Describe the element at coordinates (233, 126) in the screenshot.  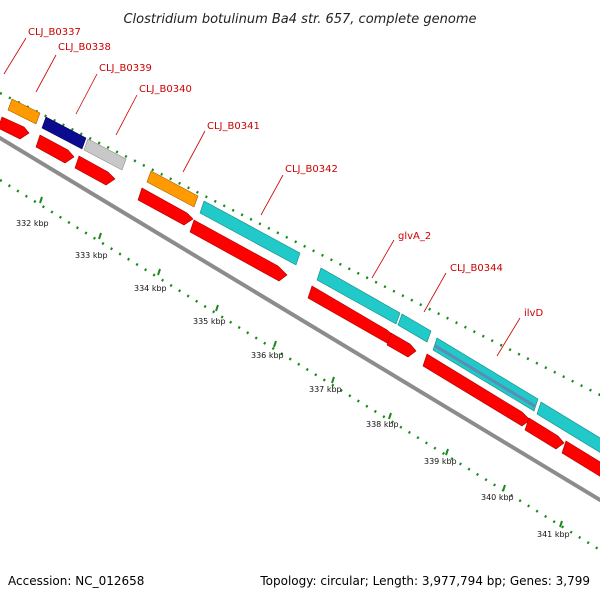
I see `gene-label: CLJ_B0341` at that location.